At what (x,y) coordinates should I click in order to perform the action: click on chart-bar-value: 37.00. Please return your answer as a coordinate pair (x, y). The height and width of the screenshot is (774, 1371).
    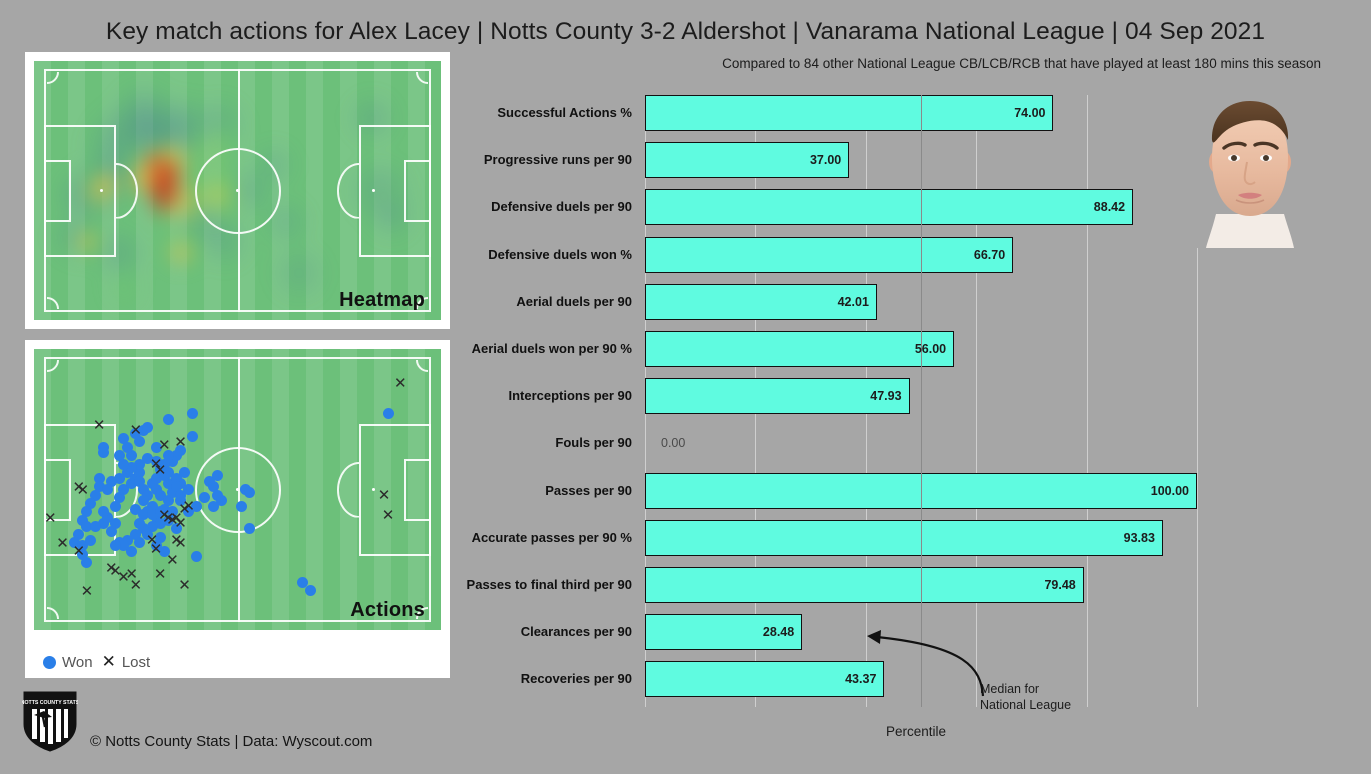
    Looking at the image, I should click on (825, 160).